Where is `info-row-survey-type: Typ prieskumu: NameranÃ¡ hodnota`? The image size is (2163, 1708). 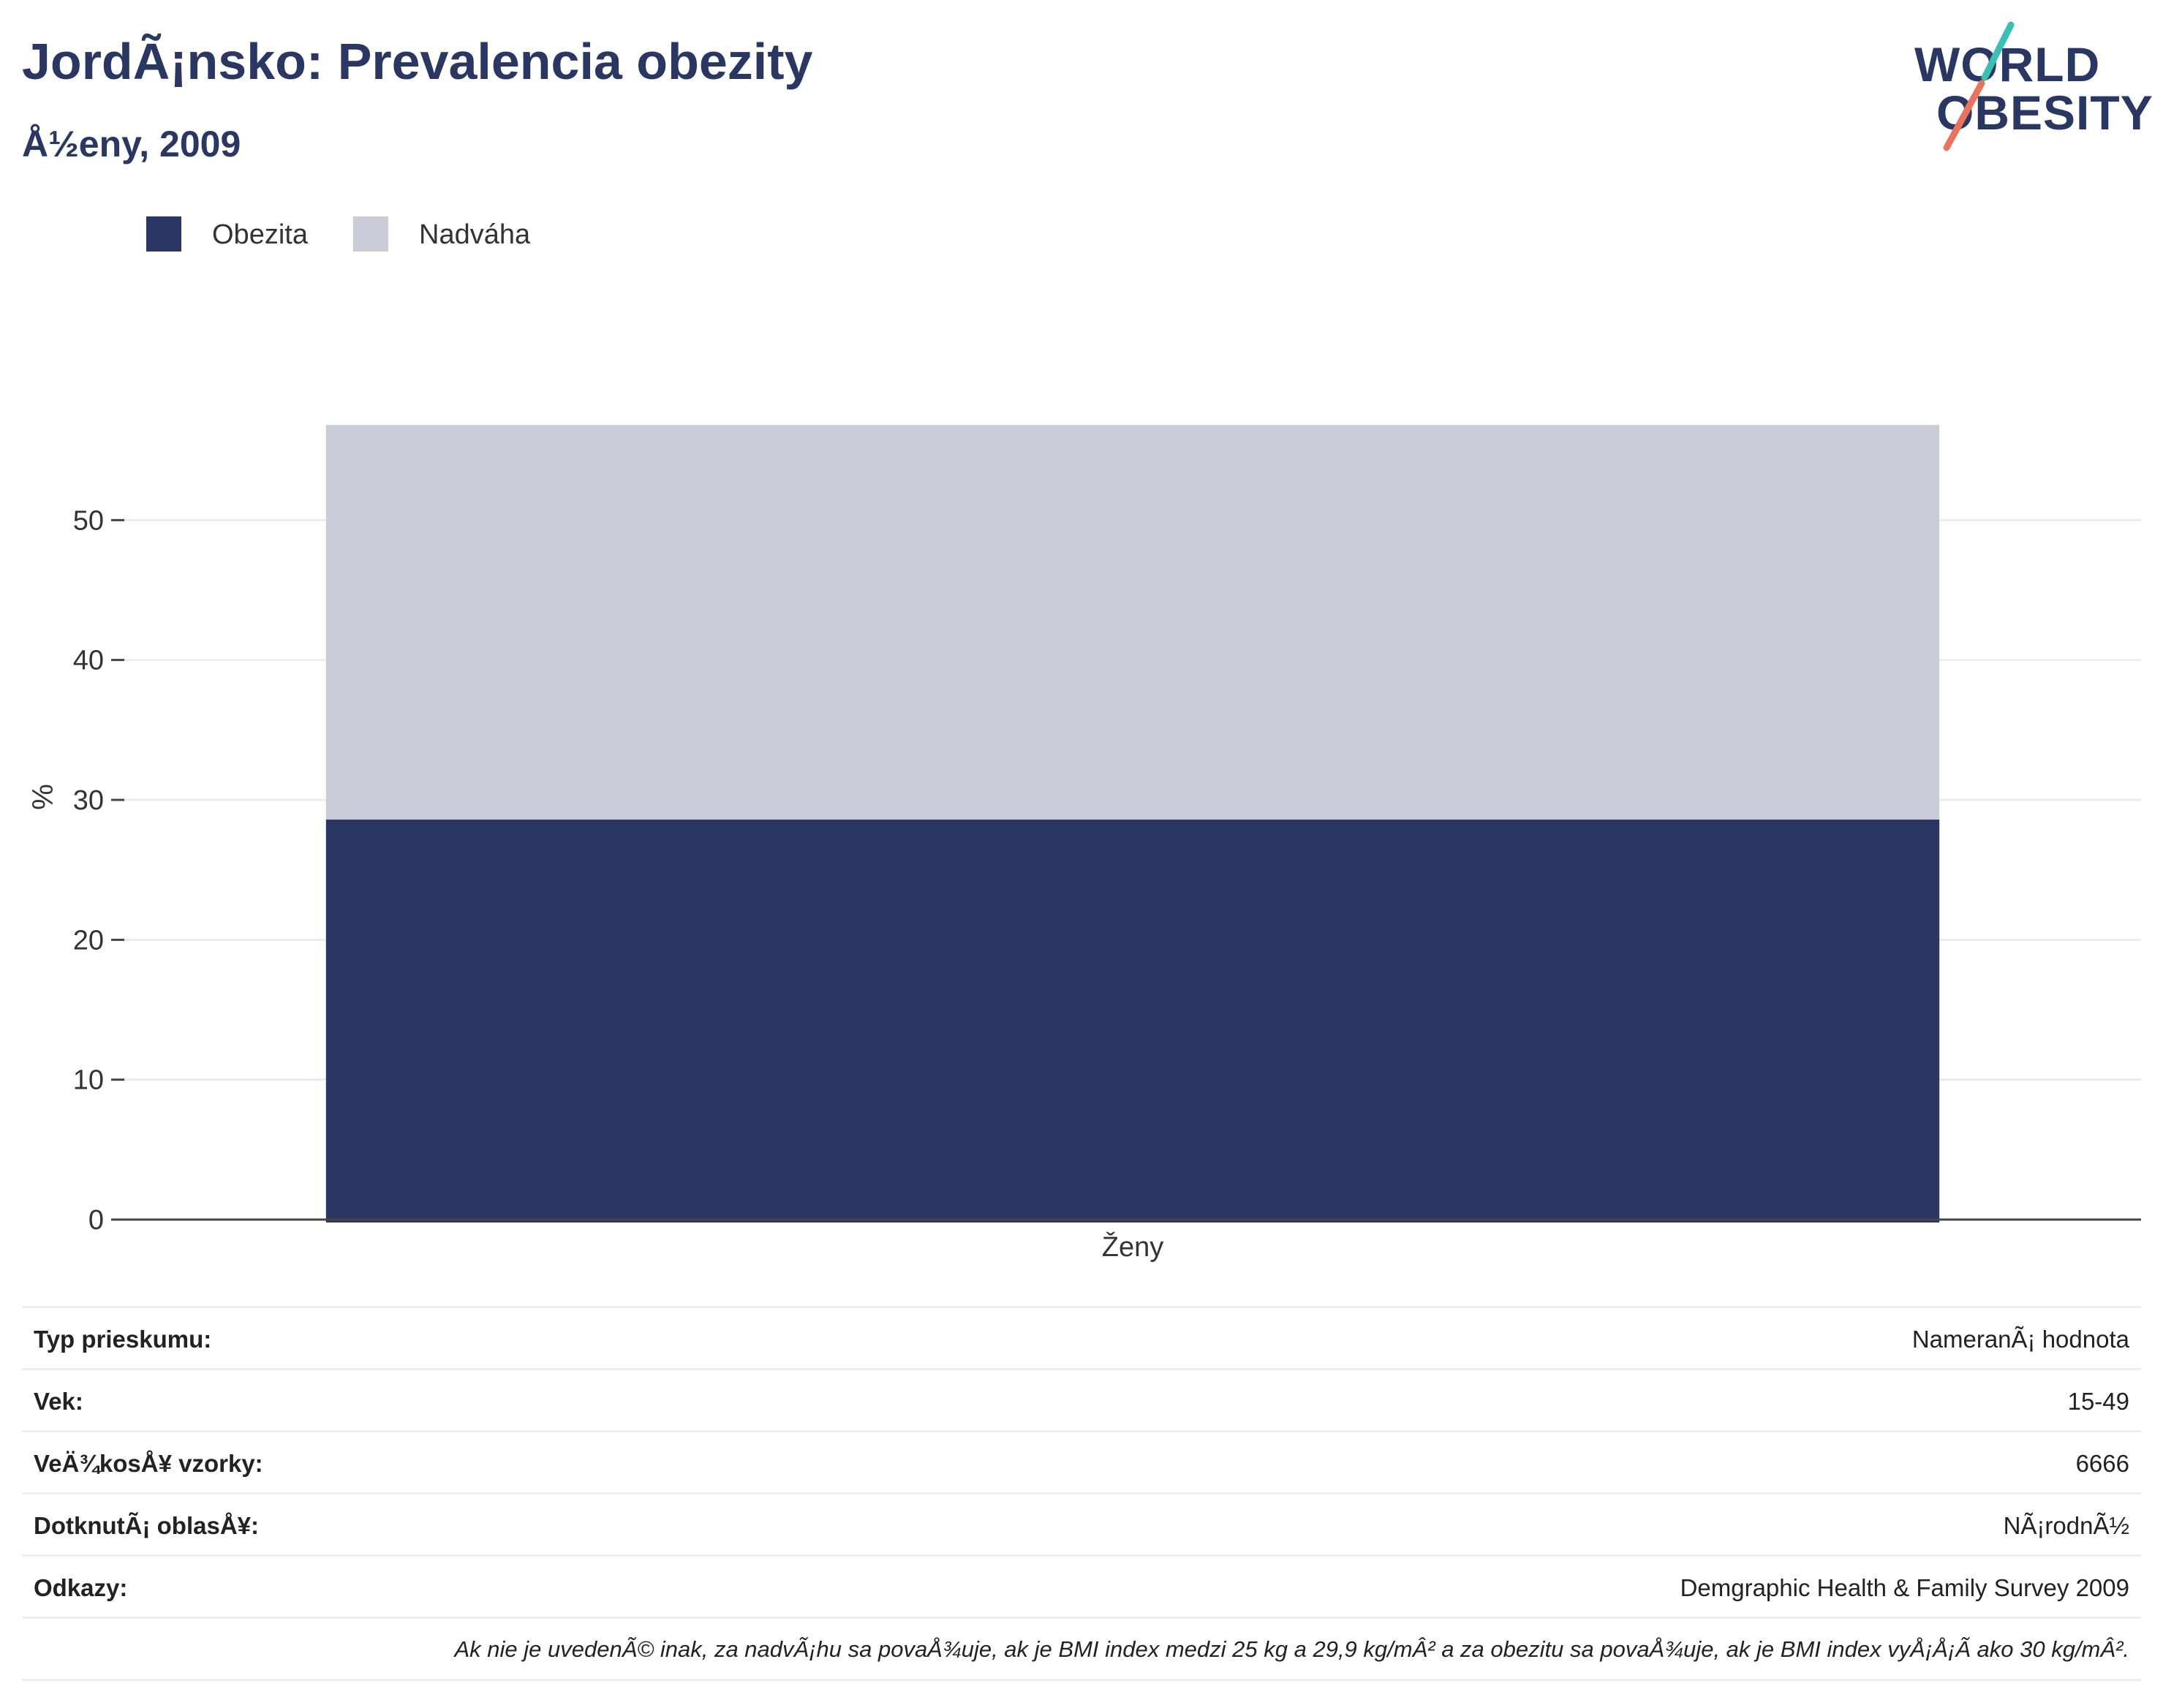
info-row-survey-type: Typ prieskumu: NameranÃ¡ hodnota is located at coordinates (1081, 1337).